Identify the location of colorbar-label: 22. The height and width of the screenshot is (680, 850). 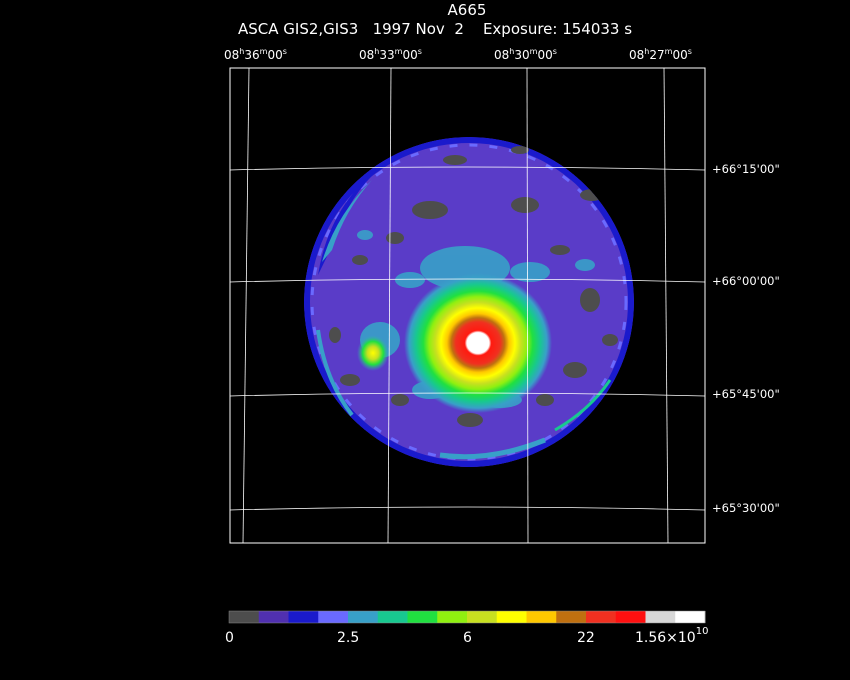
(586, 638).